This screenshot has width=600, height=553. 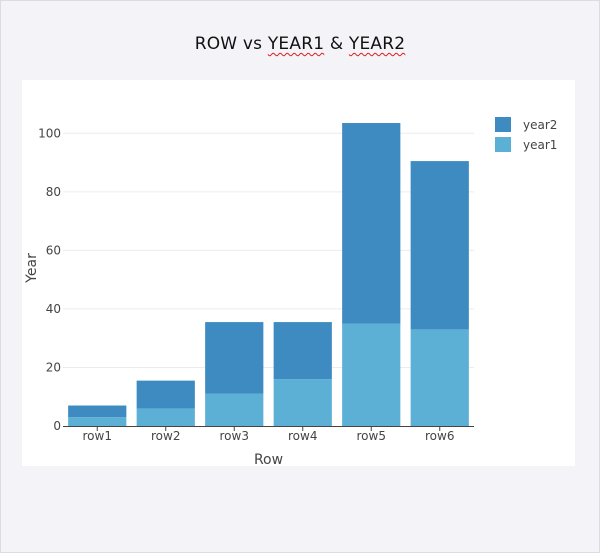 What do you see at coordinates (165, 394) in the screenshot?
I see `bar-year2-row2` at bounding box center [165, 394].